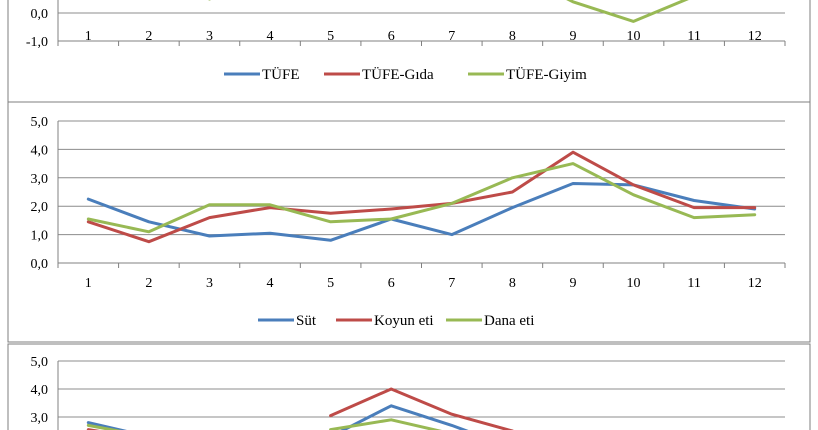  What do you see at coordinates (40, 236) in the screenshot?
I see `y-tick-label: 1,0` at bounding box center [40, 236].